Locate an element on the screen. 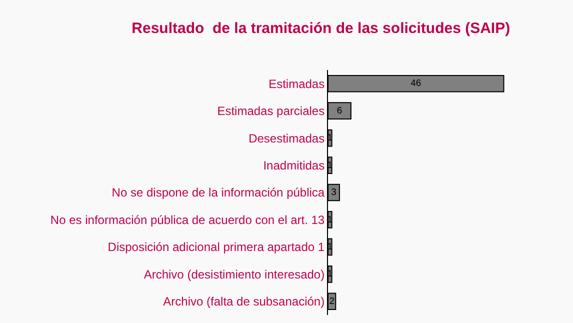 The image size is (573, 323). data-label: 3 is located at coordinates (333, 192).